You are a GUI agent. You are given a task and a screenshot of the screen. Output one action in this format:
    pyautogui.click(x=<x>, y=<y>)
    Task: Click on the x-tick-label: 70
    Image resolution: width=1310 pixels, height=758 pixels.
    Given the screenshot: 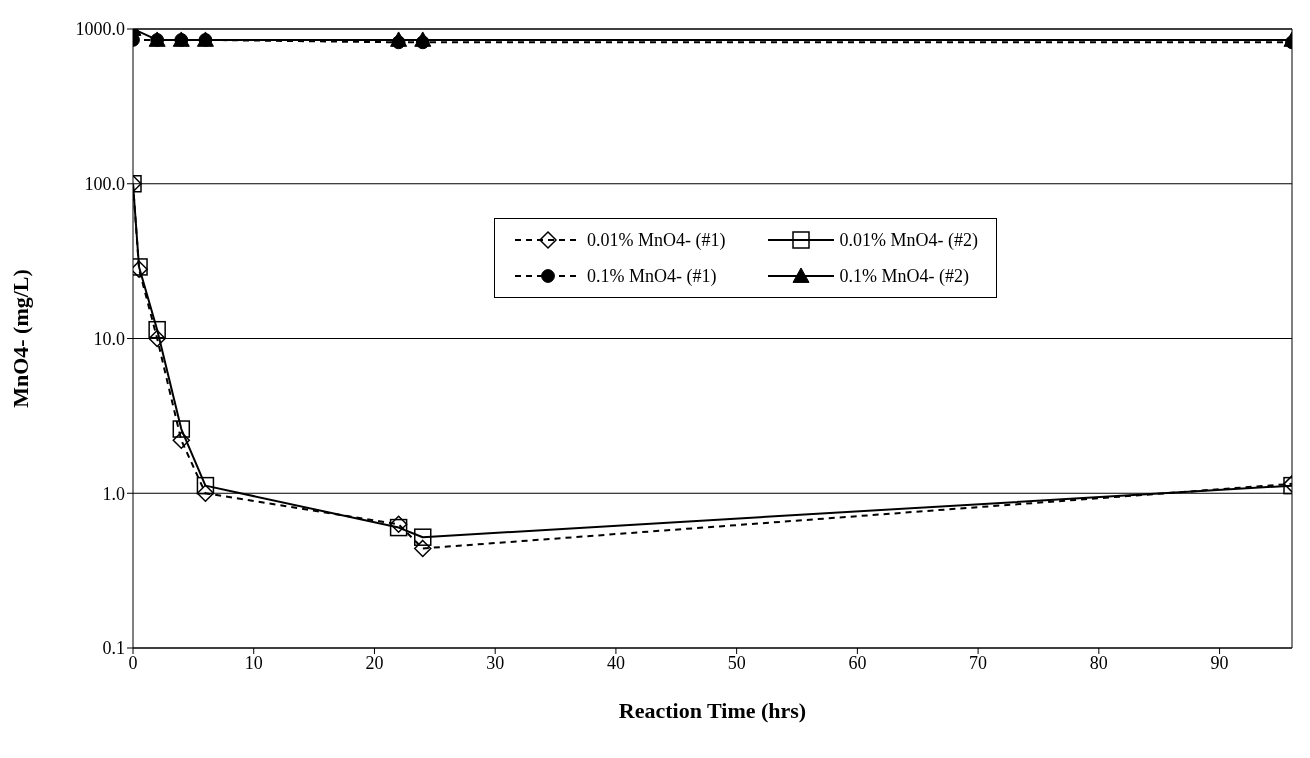 What is the action you would take?
    pyautogui.click(x=978, y=662)
    